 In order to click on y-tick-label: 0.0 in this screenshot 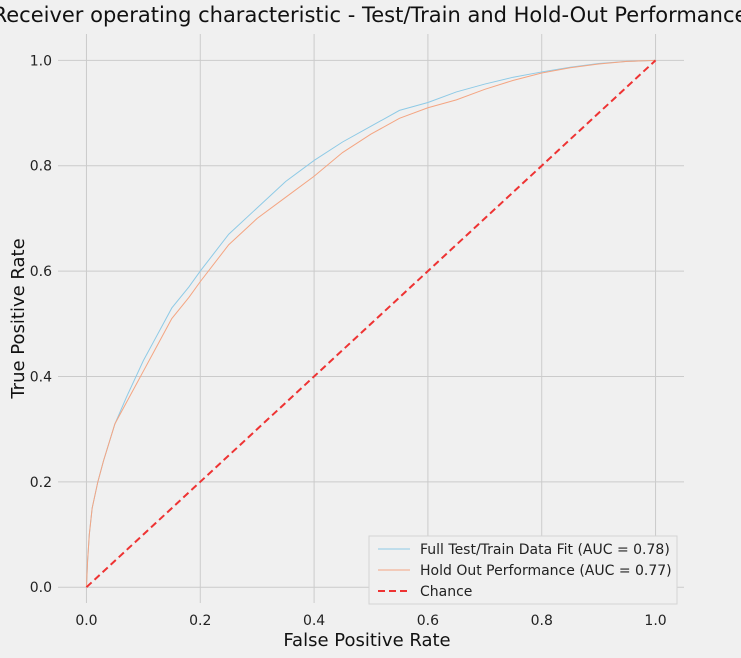, I will do `click(41, 588)`.